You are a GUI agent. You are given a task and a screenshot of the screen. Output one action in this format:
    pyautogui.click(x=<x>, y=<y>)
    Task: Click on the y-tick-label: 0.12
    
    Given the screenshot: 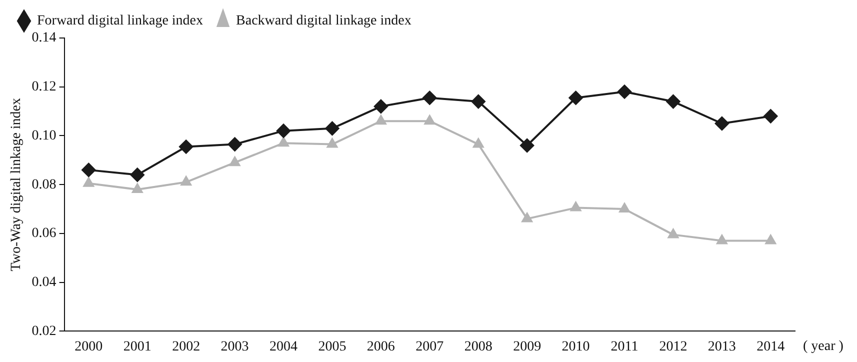 What is the action you would take?
    pyautogui.click(x=44, y=87)
    